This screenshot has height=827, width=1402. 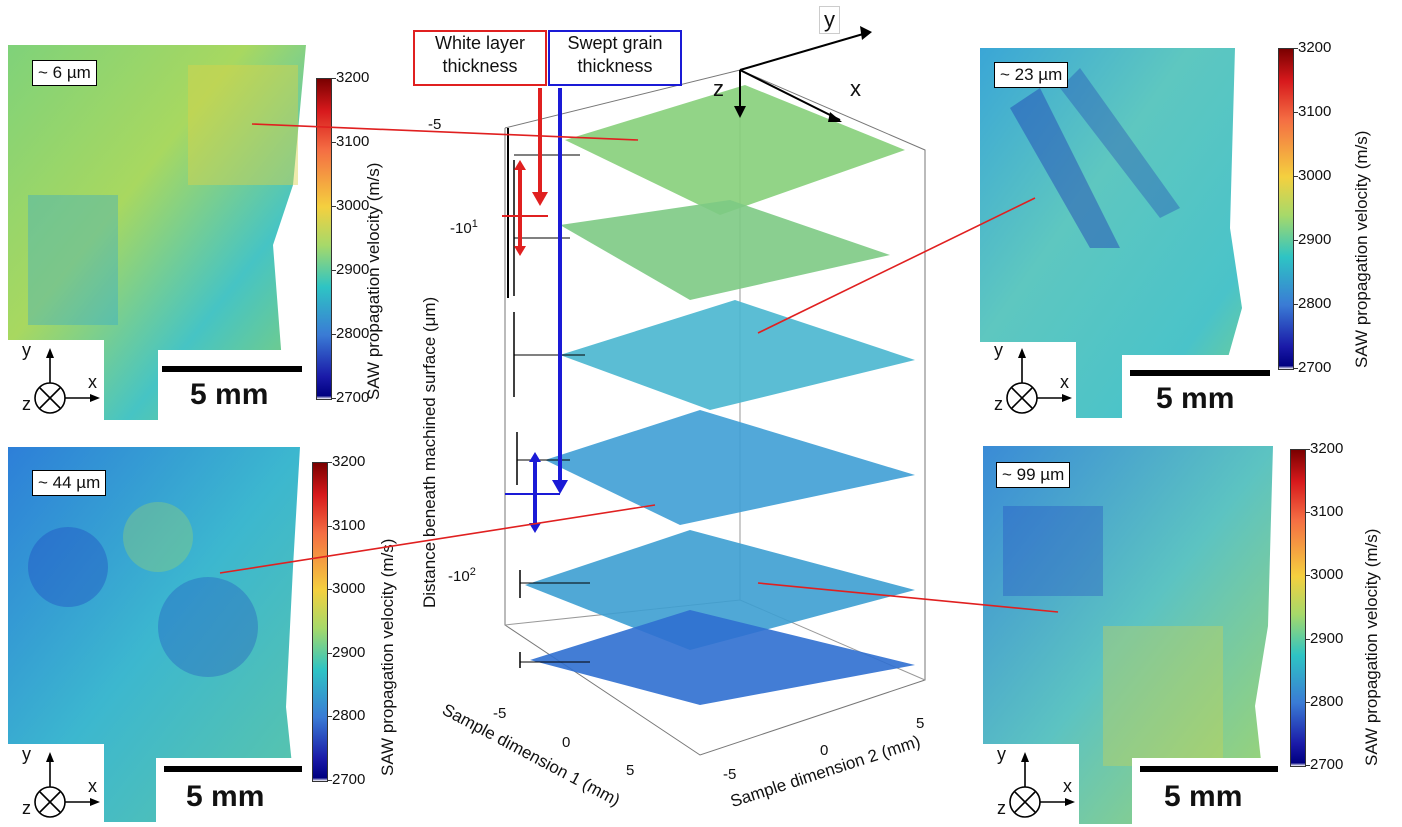 I want to click on x-axis-label: Sample dimension 1 (mm), so click(x=531, y=755).